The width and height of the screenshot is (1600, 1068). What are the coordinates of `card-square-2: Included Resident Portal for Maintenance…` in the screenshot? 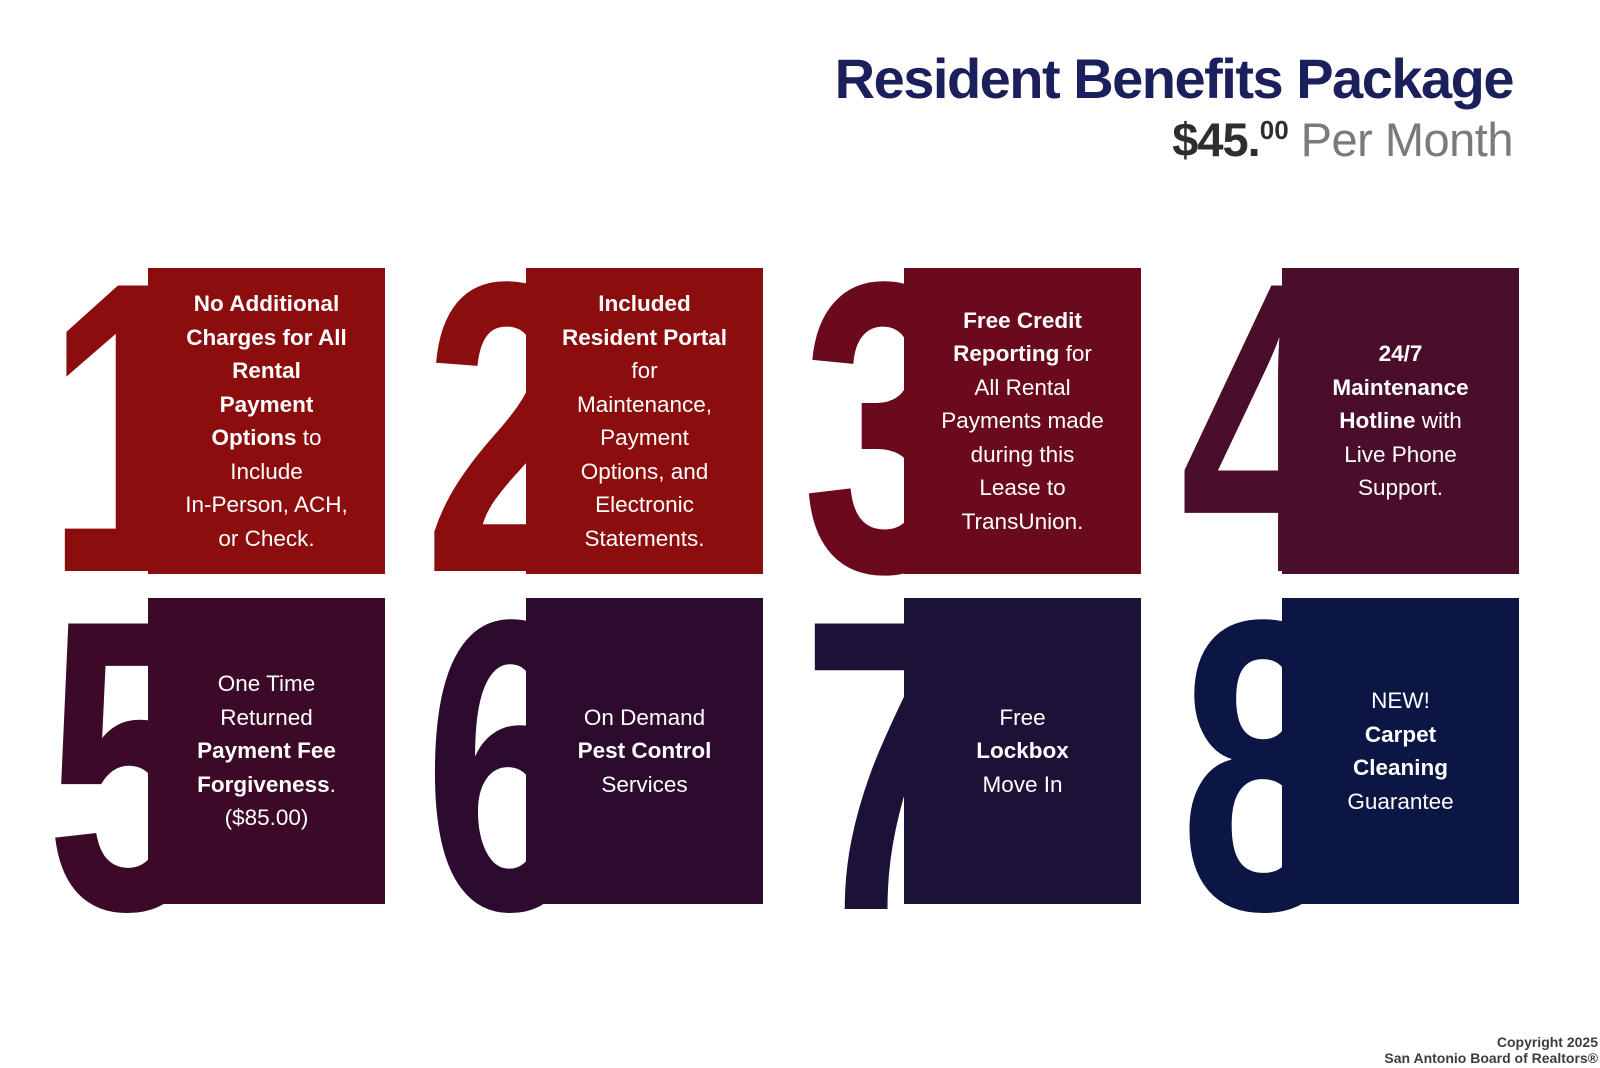 It's located at (644, 421).